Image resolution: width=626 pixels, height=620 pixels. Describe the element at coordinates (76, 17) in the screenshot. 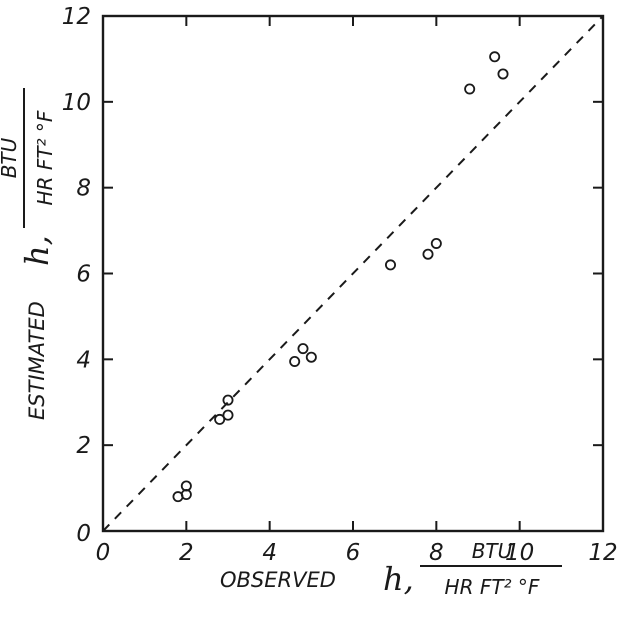

I see `y-tick-label: 12` at that location.